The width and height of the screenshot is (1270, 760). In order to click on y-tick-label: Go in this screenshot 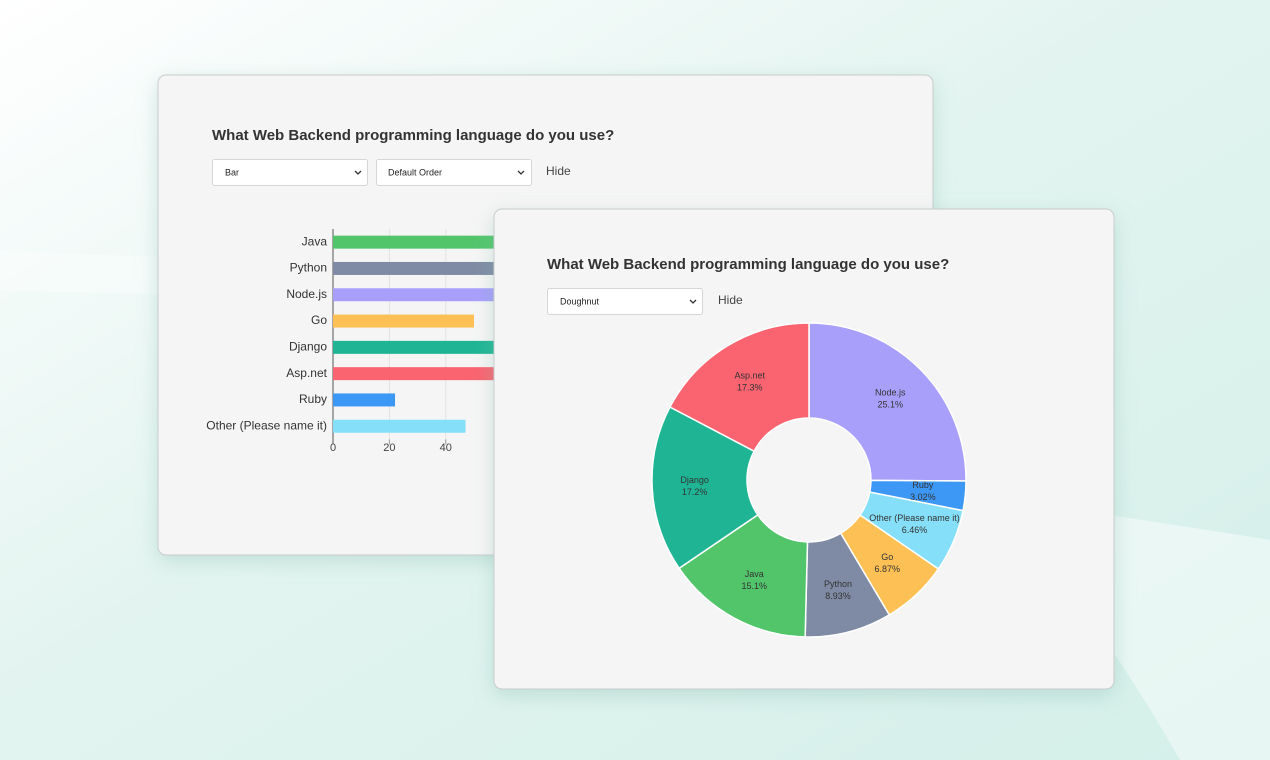, I will do `click(319, 320)`.